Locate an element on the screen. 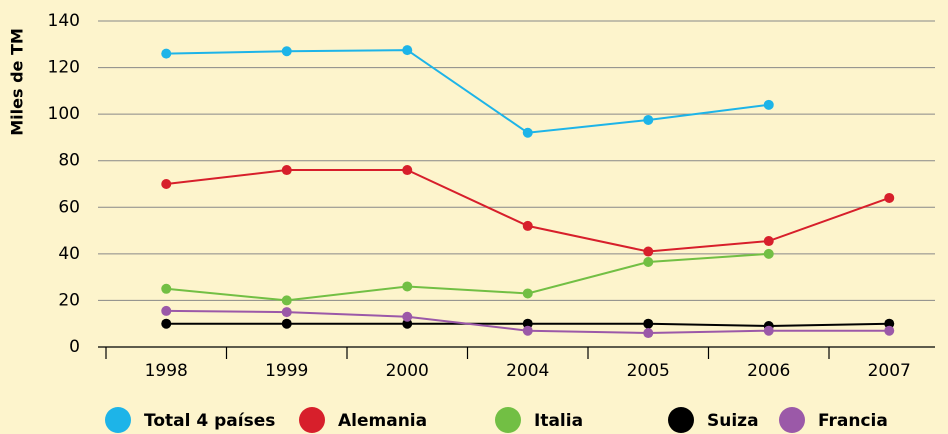  legend-label: Alemania is located at coordinates (382, 421).